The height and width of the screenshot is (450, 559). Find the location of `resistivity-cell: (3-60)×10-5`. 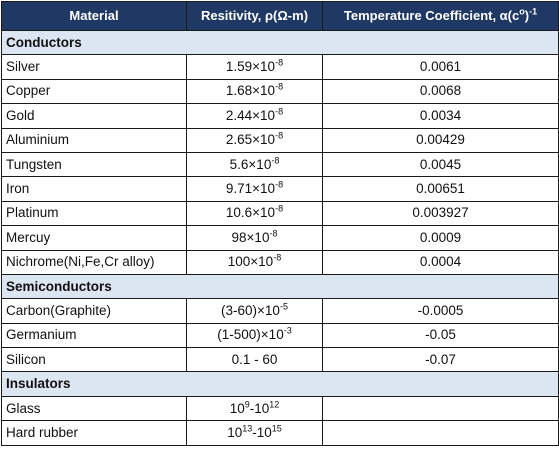

resistivity-cell: (3-60)×10-5 is located at coordinates (254, 311).